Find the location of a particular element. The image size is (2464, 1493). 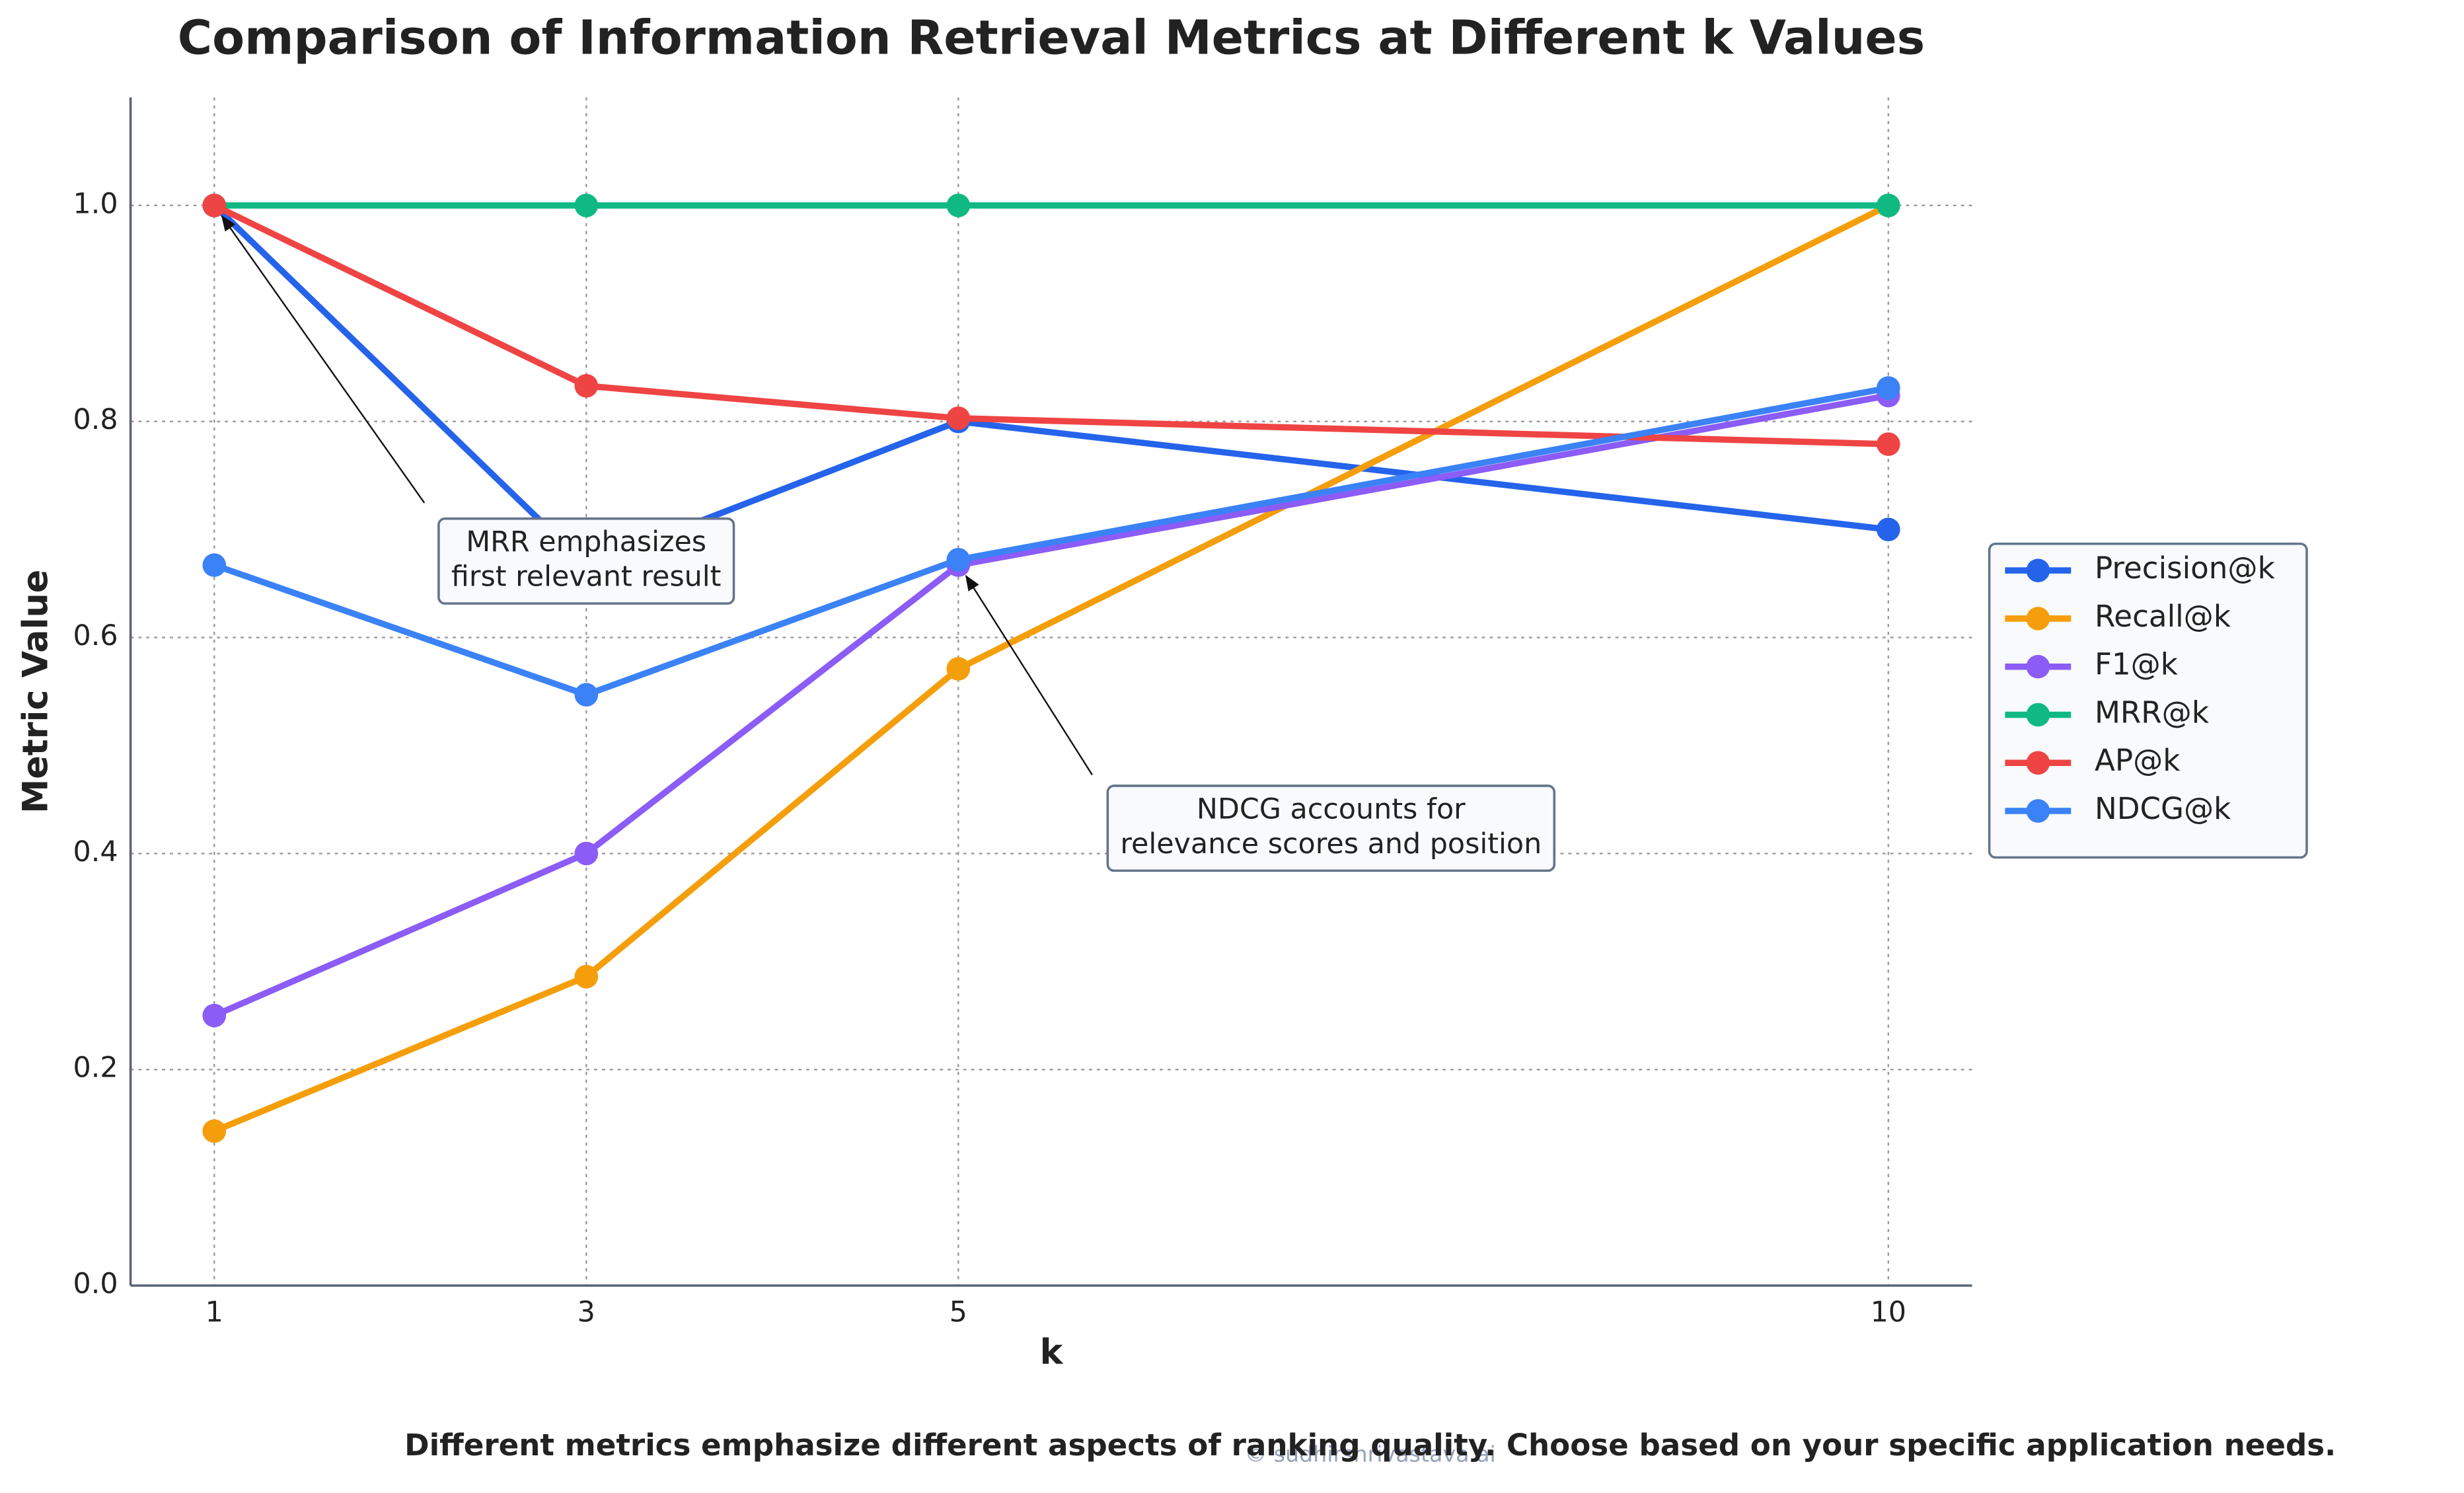

y-tick-label: 0.0 is located at coordinates (95, 1284).